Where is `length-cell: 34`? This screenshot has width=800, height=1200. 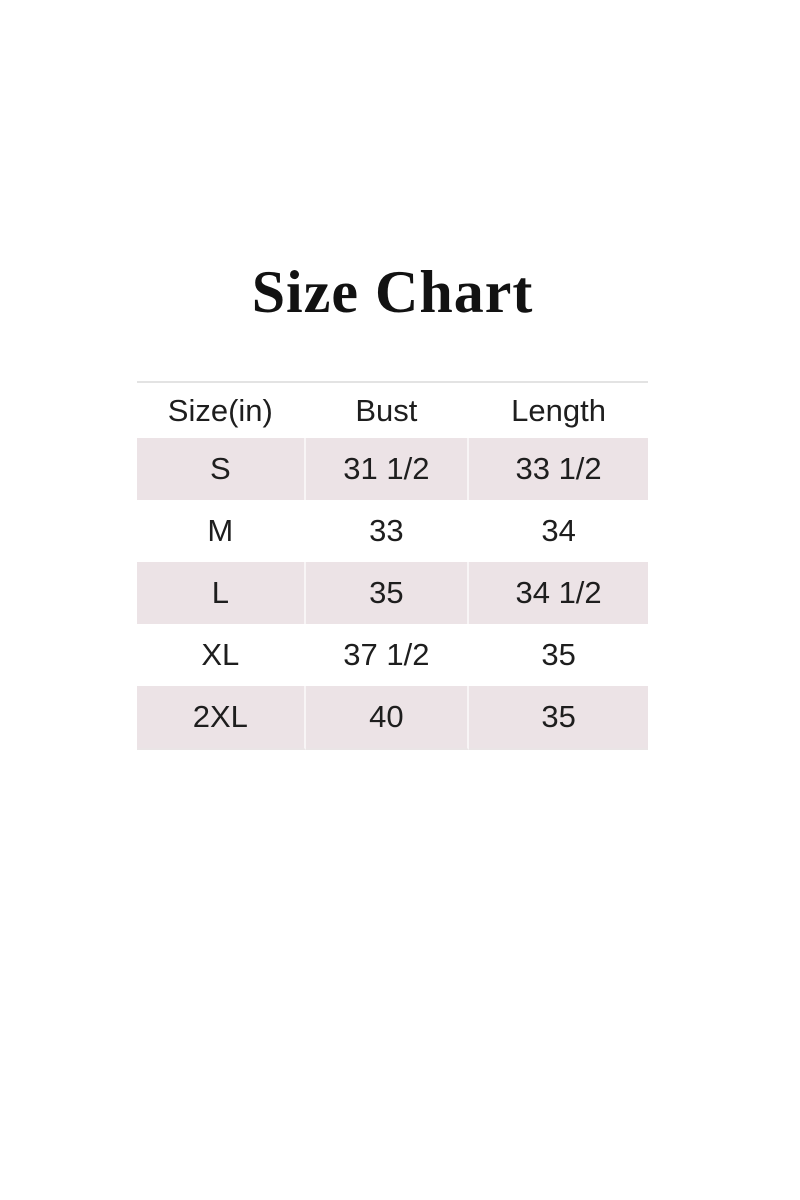
length-cell: 34 is located at coordinates (558, 530).